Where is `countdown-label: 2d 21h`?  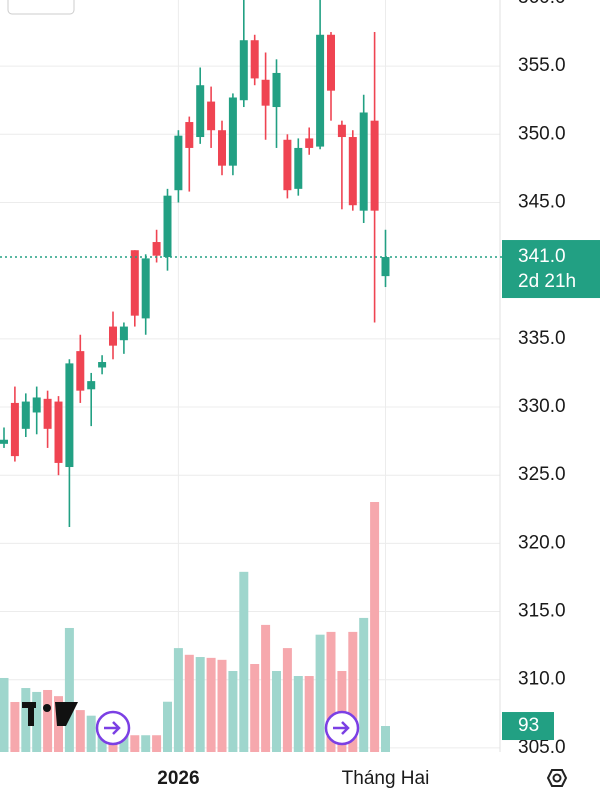
countdown-label: 2d 21h is located at coordinates (547, 281).